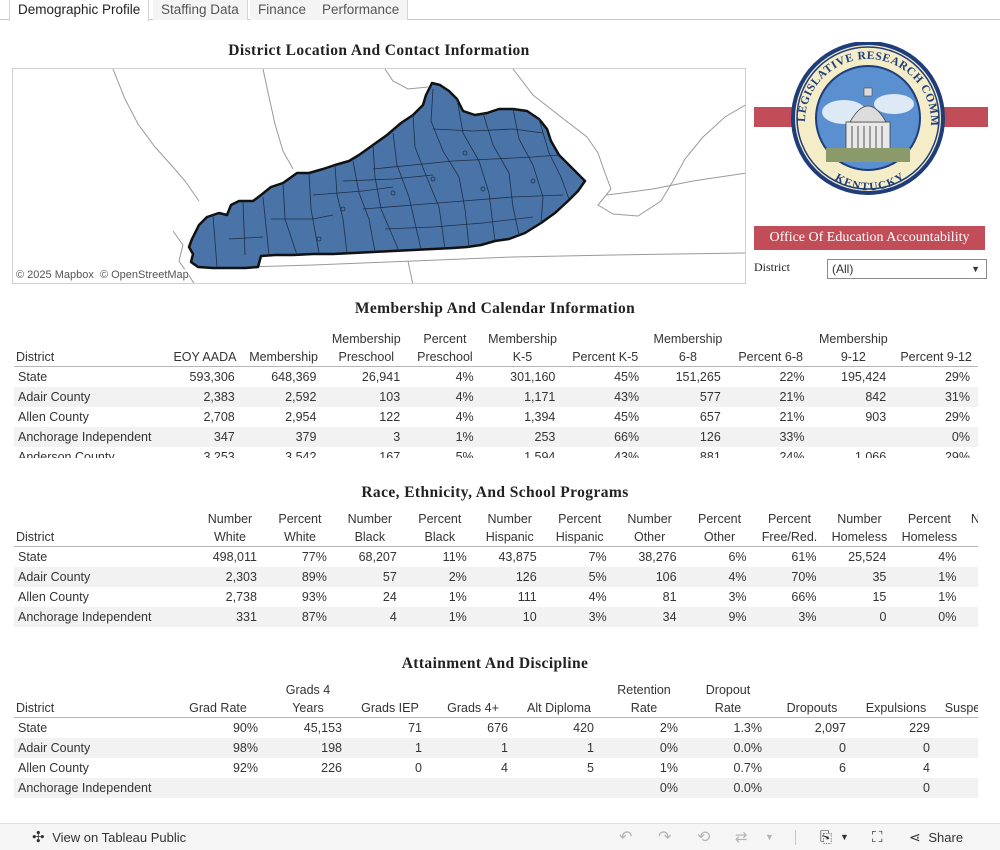 The width and height of the screenshot is (1000, 850). I want to click on table-cell: 68,207, so click(377, 557).